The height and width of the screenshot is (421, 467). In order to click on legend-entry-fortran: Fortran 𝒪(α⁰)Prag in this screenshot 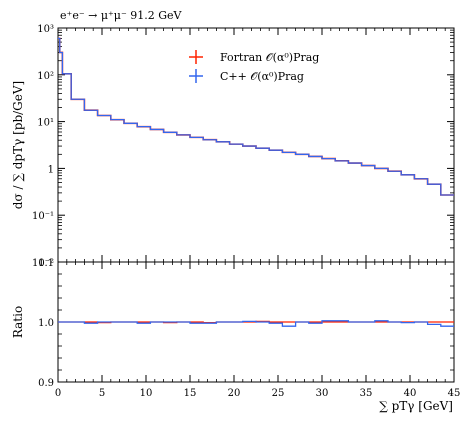, I will do `click(254, 57)`.